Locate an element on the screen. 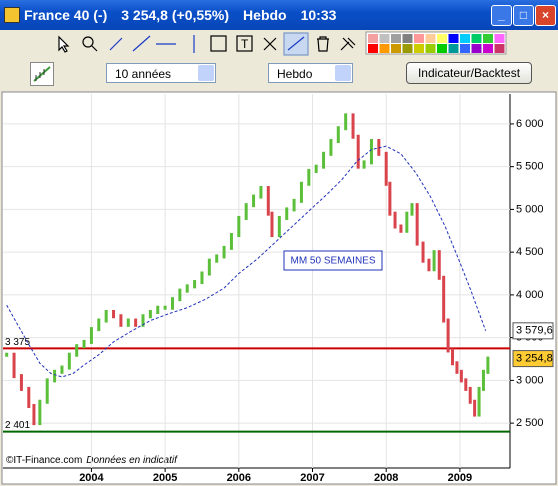  annotation-box is located at coordinates (333, 260).